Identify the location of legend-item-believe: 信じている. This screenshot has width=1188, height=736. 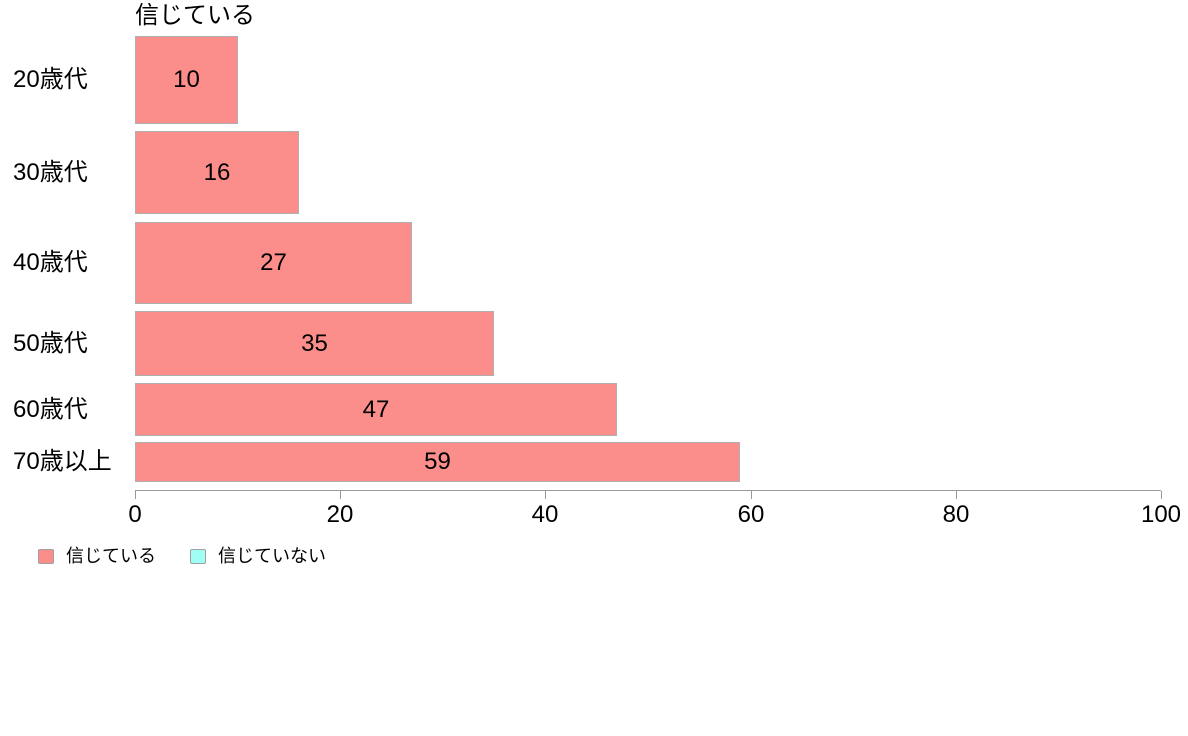
(97, 556).